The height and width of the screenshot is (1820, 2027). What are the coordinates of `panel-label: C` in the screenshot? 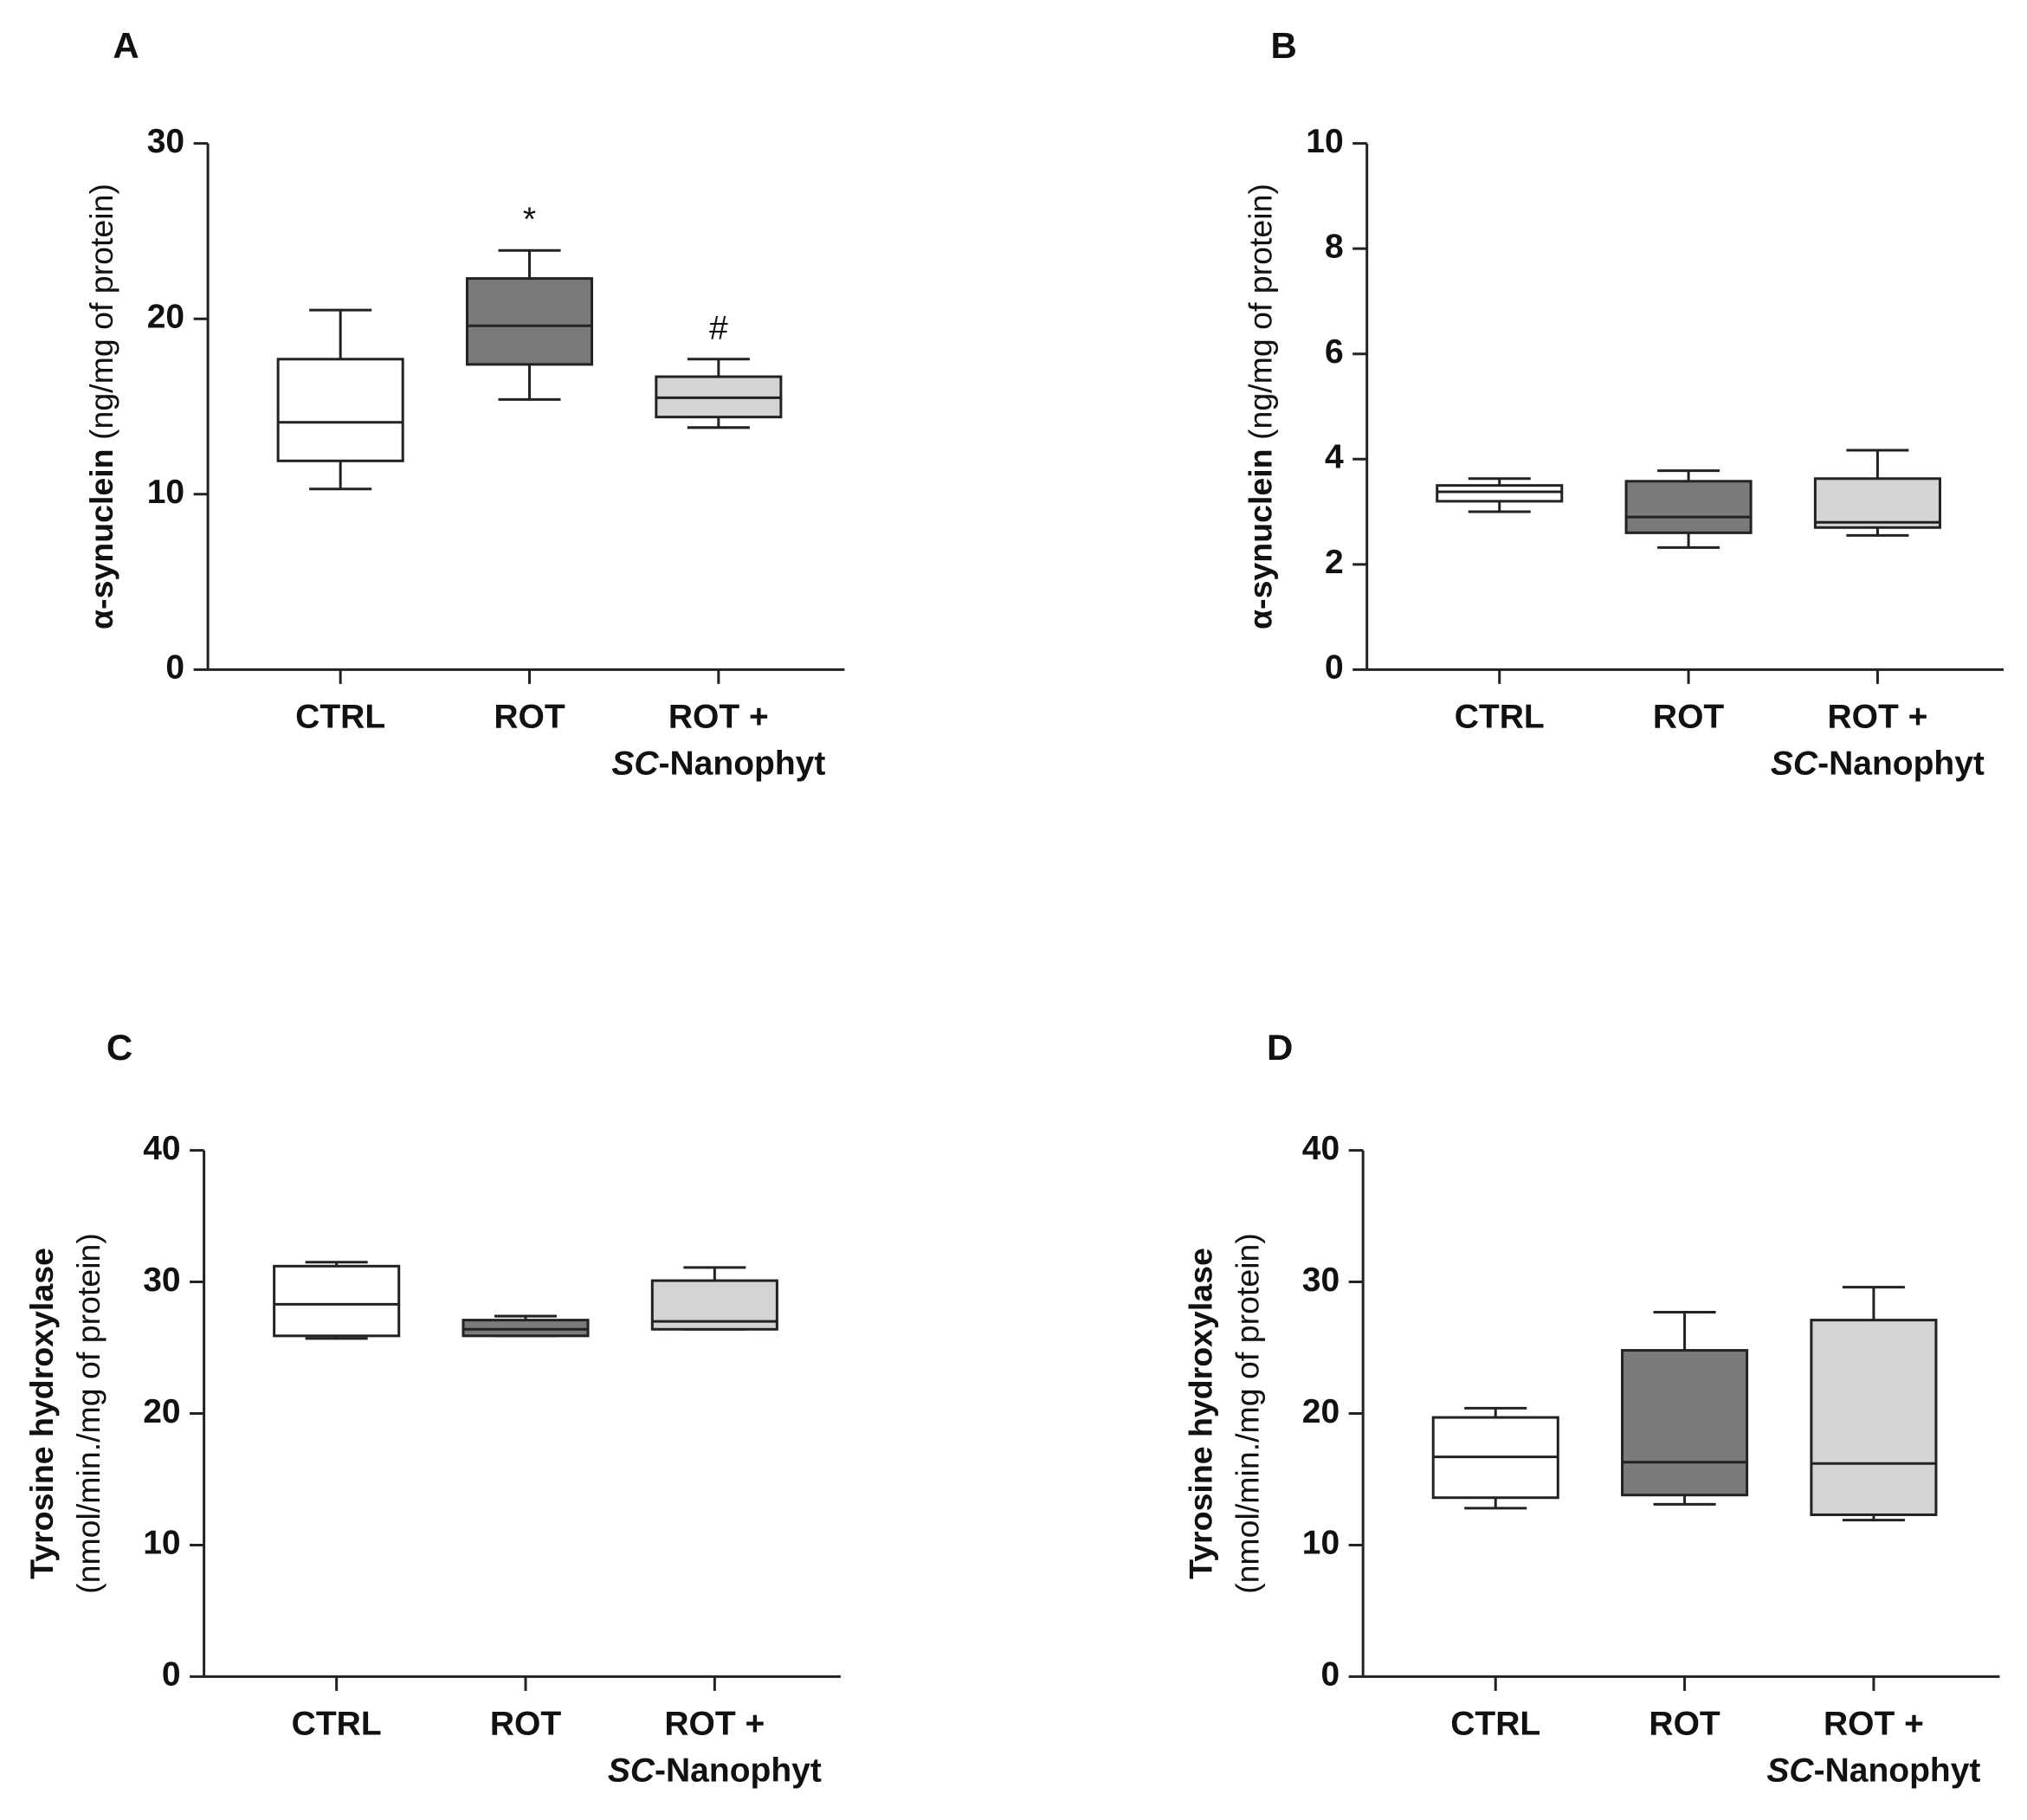 It's located at (119, 1047).